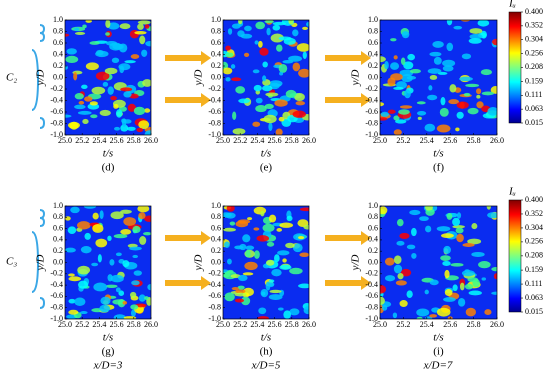 Image resolution: width=550 pixels, height=375 pixels. What do you see at coordinates (11, 262) in the screenshot?
I see `row-label: C₃` at bounding box center [11, 262].